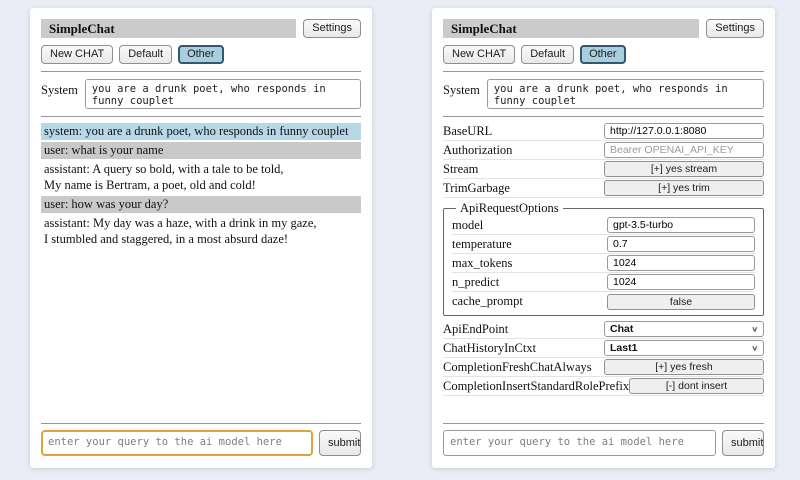  Describe the element at coordinates (603, 225) in the screenshot. I see `setting-row-model: model` at that location.